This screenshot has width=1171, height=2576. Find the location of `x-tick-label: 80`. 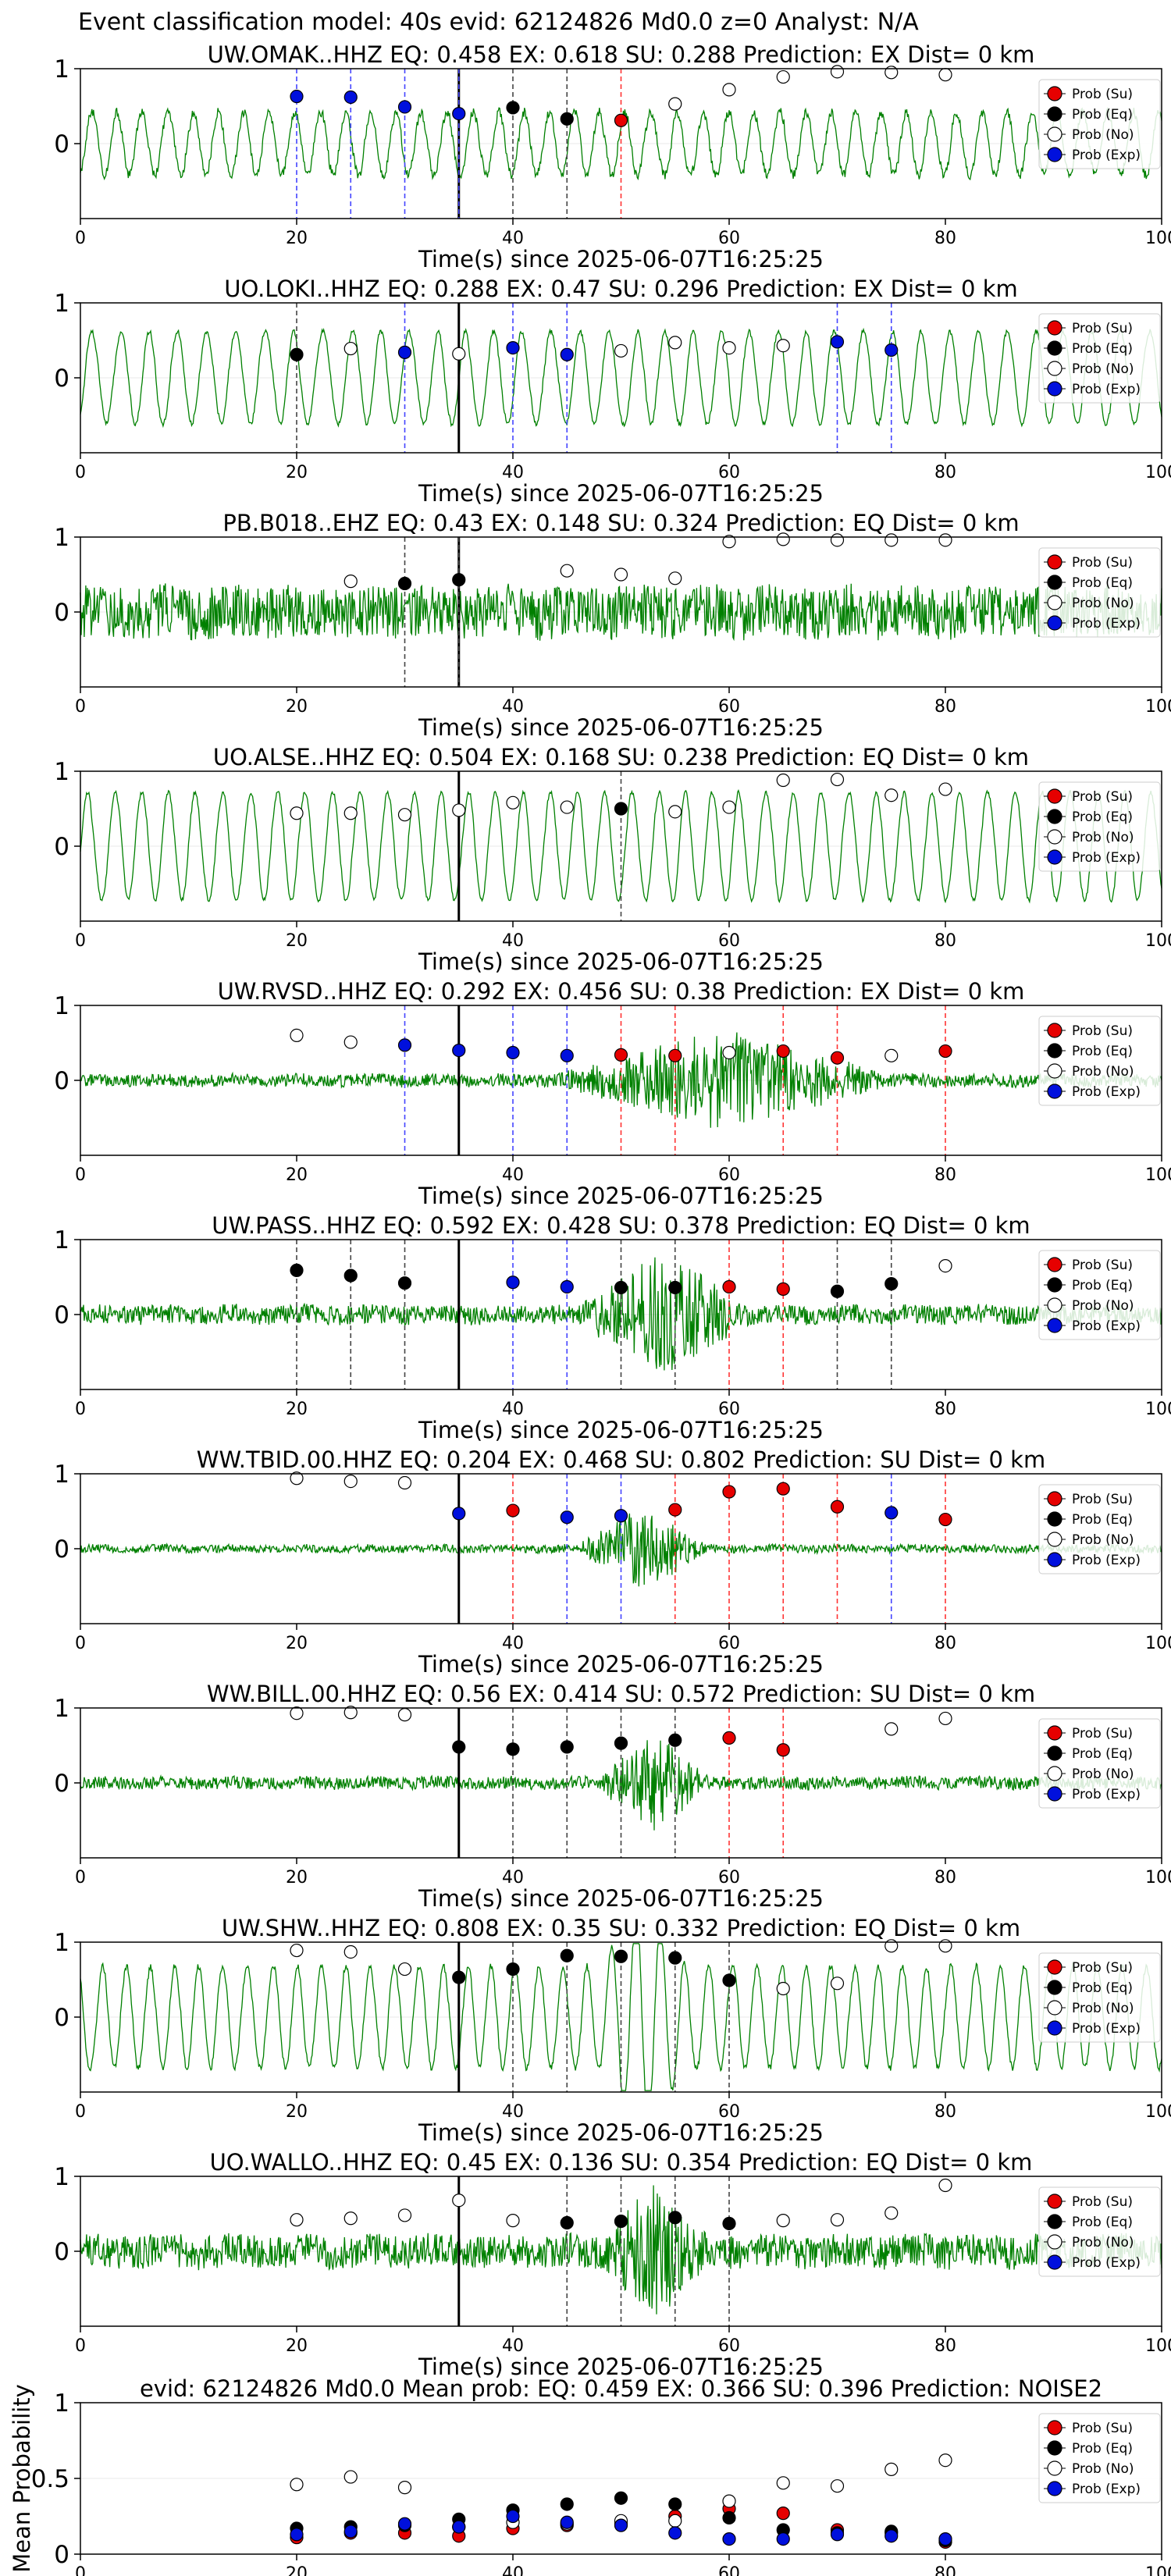

x-tick-label: 80 is located at coordinates (945, 1175).